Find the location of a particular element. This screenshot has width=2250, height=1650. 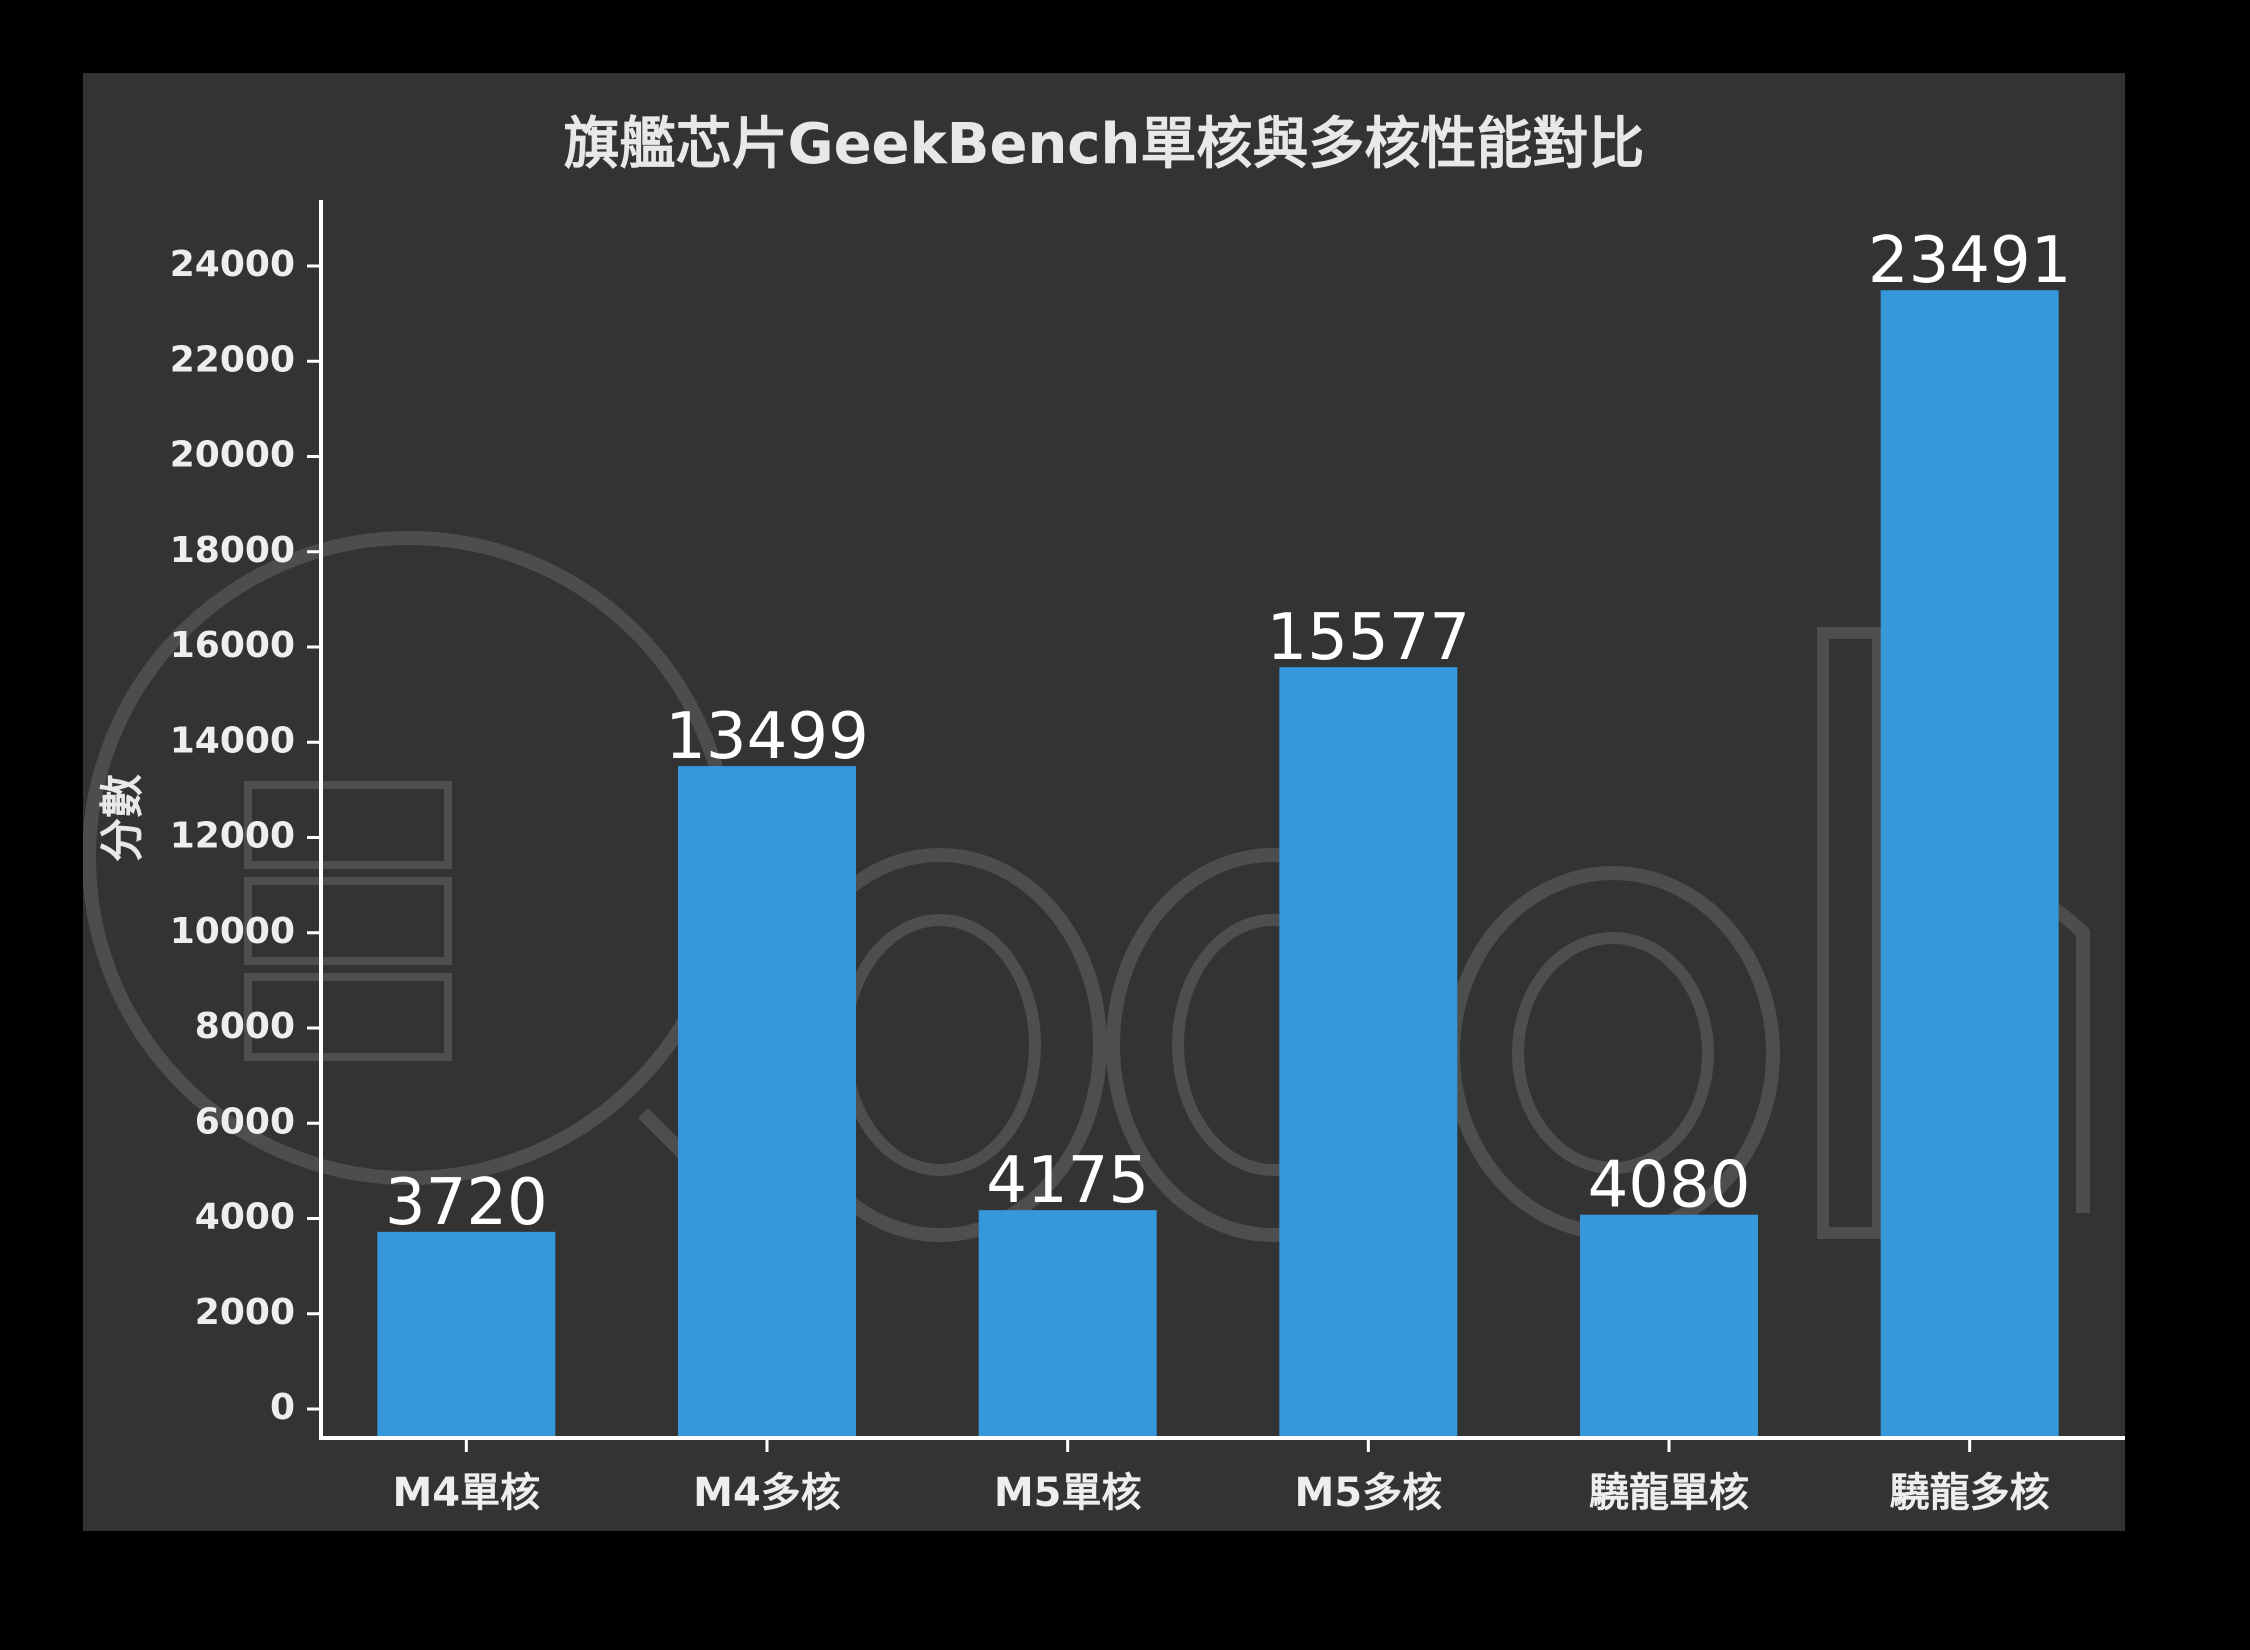

y-tick-label: 22000 is located at coordinates (232, 359).